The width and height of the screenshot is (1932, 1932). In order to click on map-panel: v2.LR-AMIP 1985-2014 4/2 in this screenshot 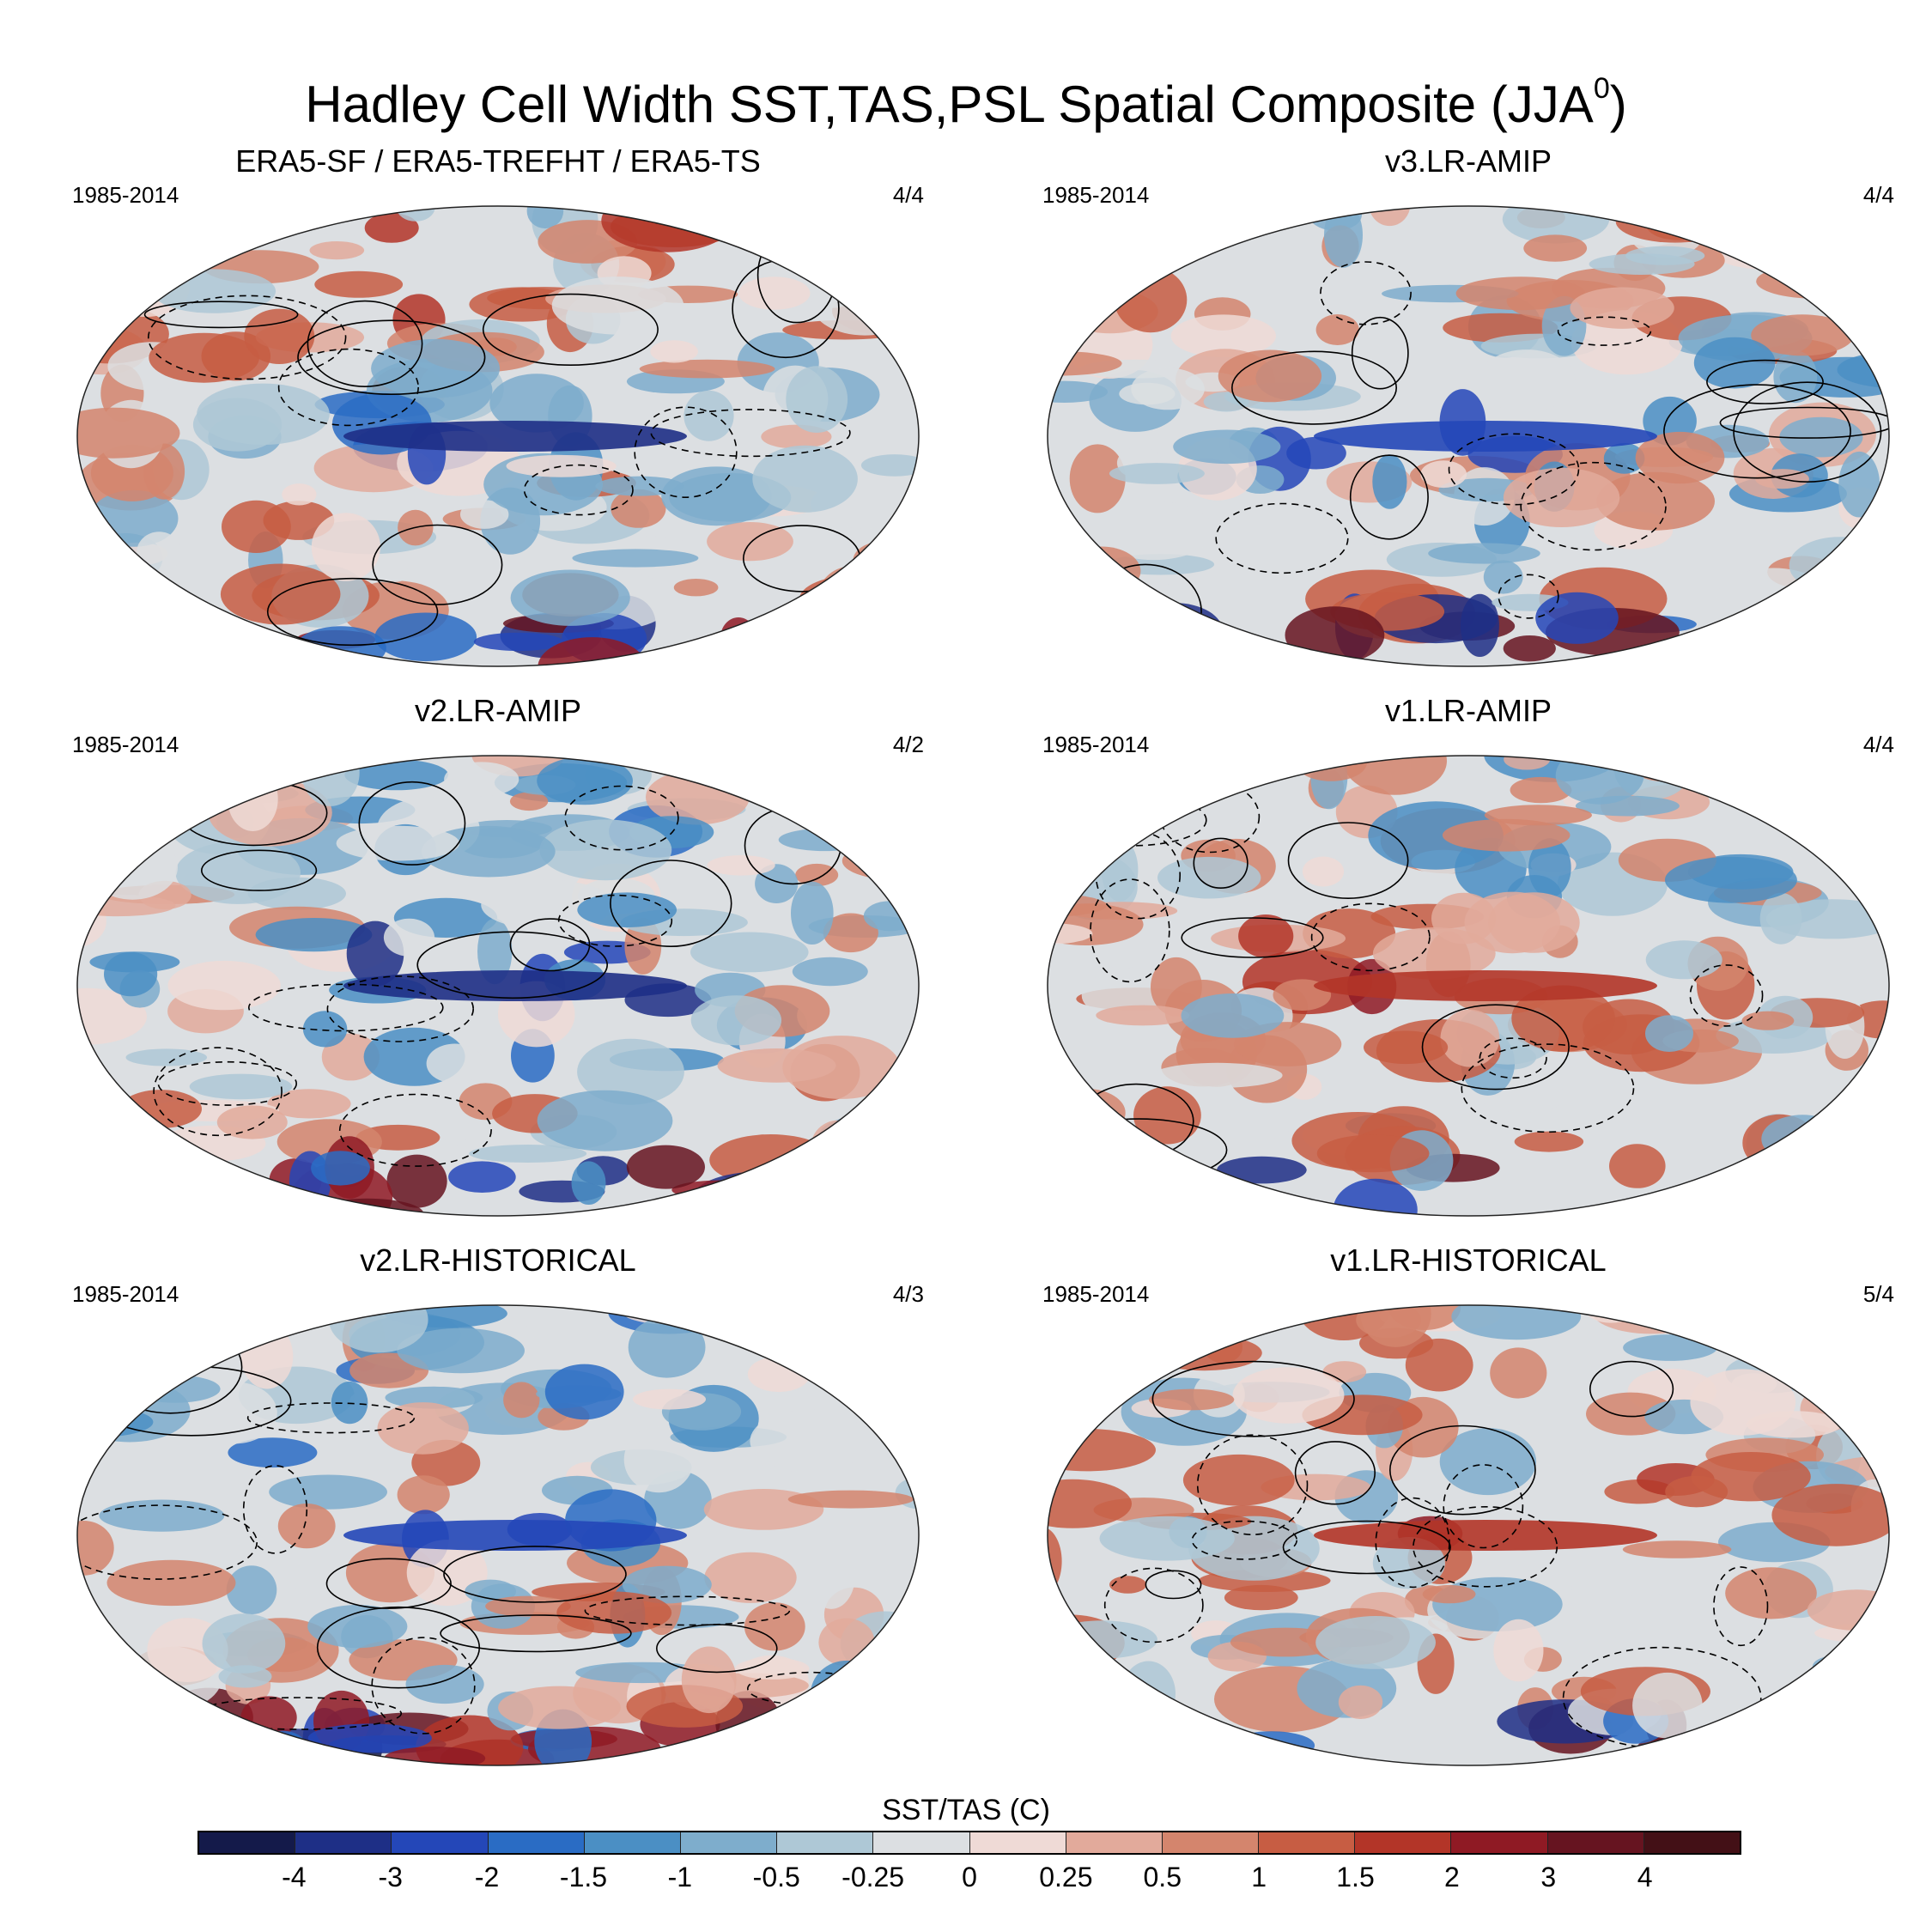, I will do `click(498, 960)`.